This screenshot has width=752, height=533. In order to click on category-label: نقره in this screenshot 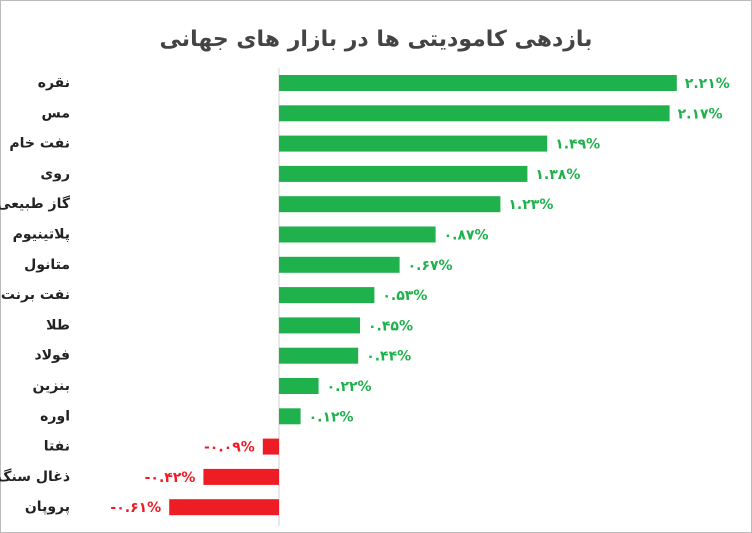, I will do `click(54, 83)`.